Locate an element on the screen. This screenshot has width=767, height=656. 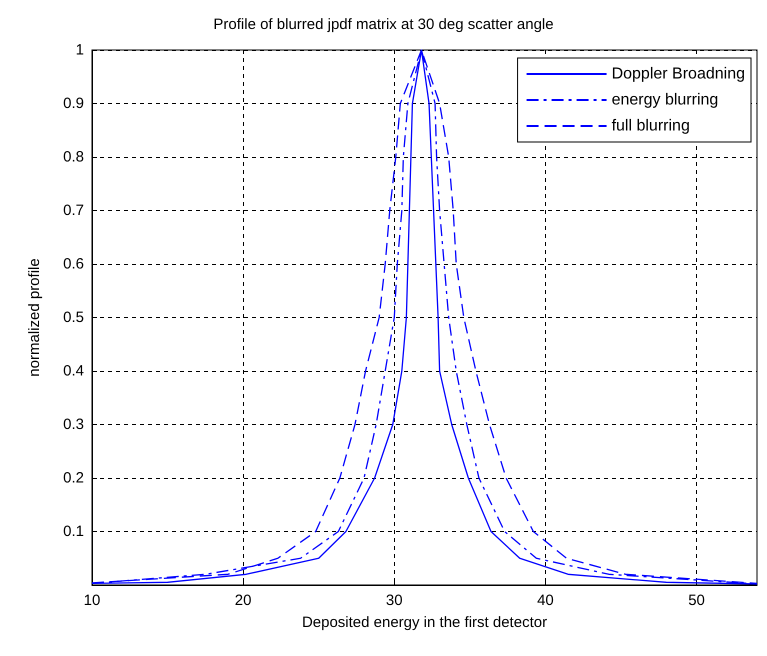
x-tick-label: 10 is located at coordinates (92, 600).